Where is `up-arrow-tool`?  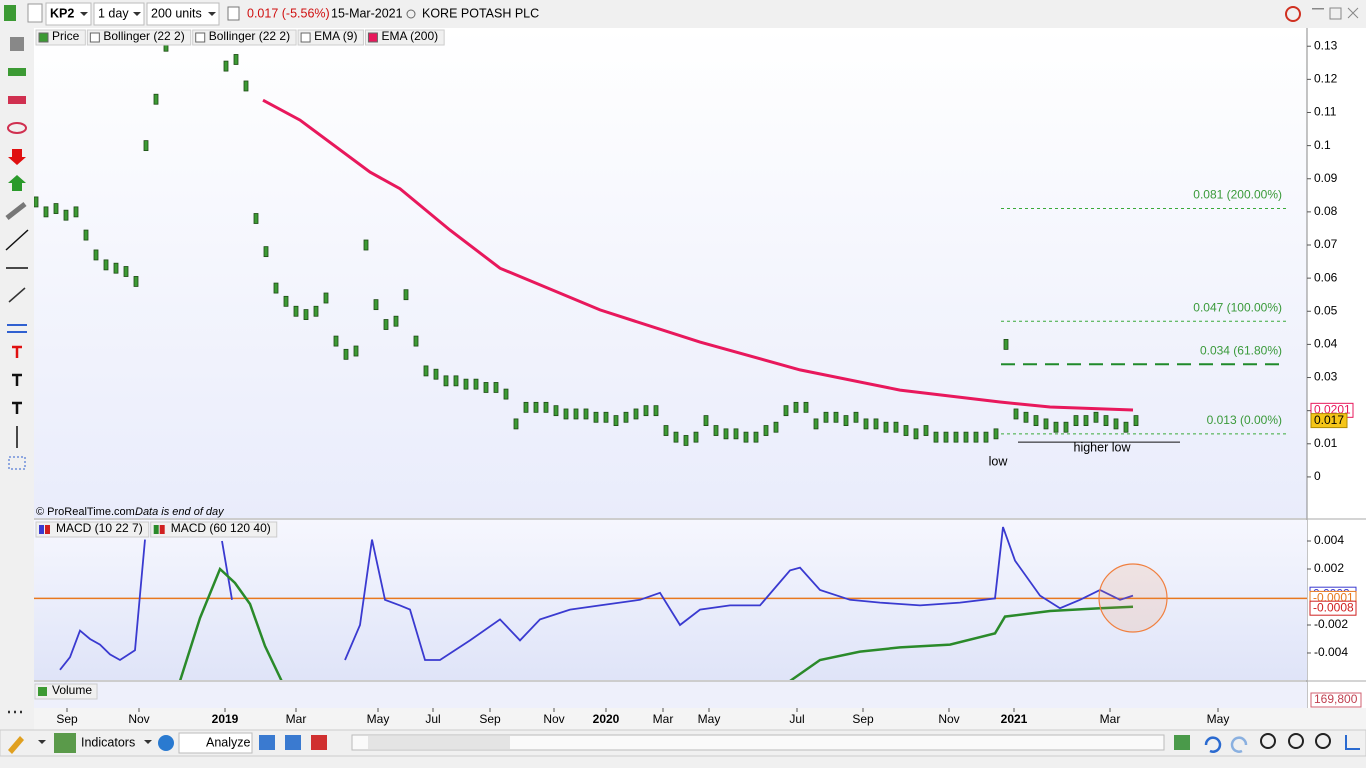
up-arrow-tool is located at coordinates (17, 183).